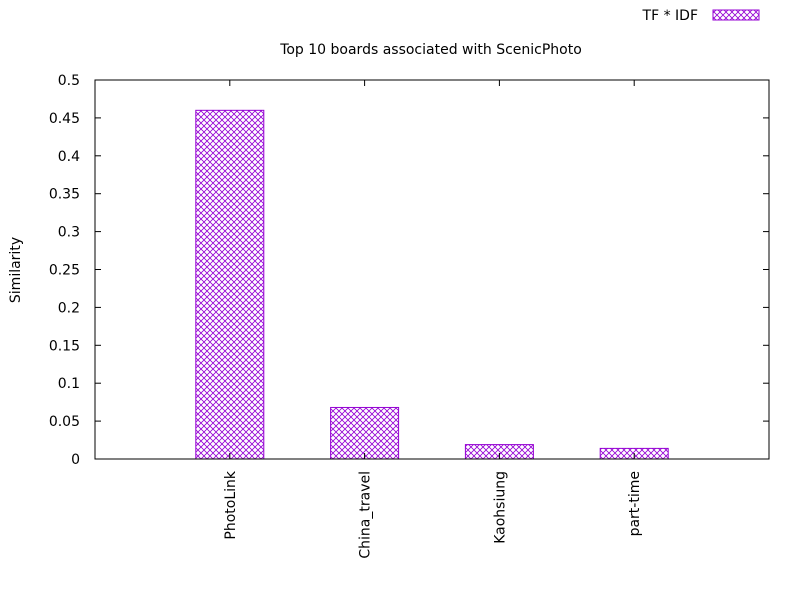  I want to click on bar-photolink, so click(230, 284).